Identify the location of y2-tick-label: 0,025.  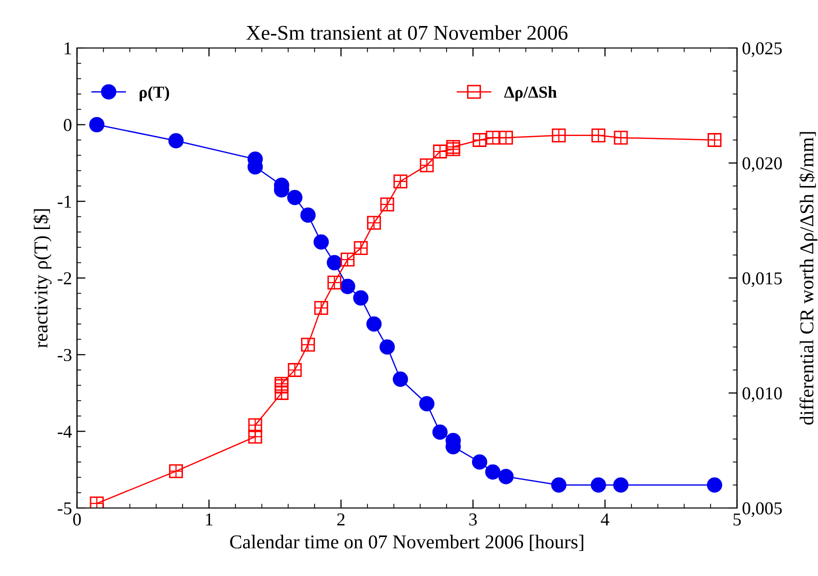
(762, 50).